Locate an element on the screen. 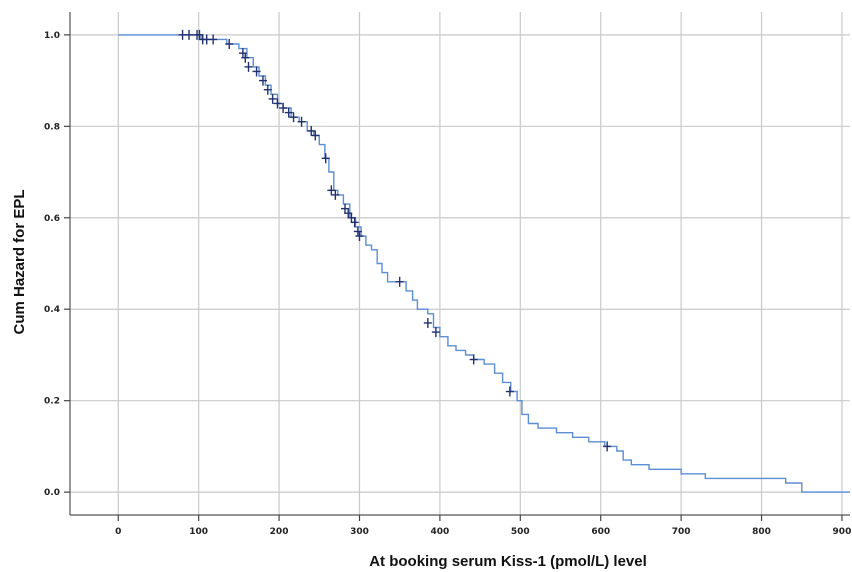  x-tick-label: 700 is located at coordinates (681, 532).